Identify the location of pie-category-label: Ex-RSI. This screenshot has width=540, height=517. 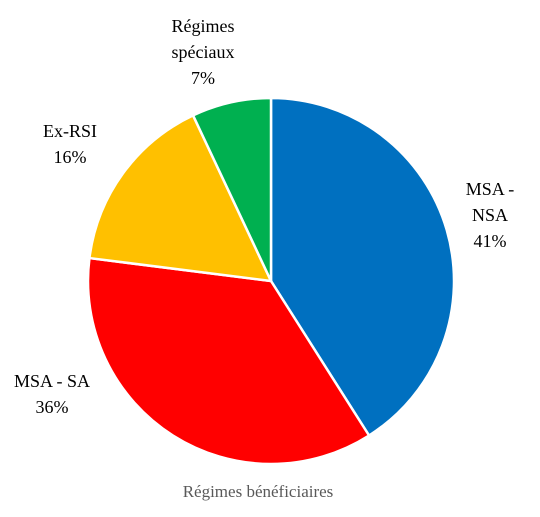
(70, 131).